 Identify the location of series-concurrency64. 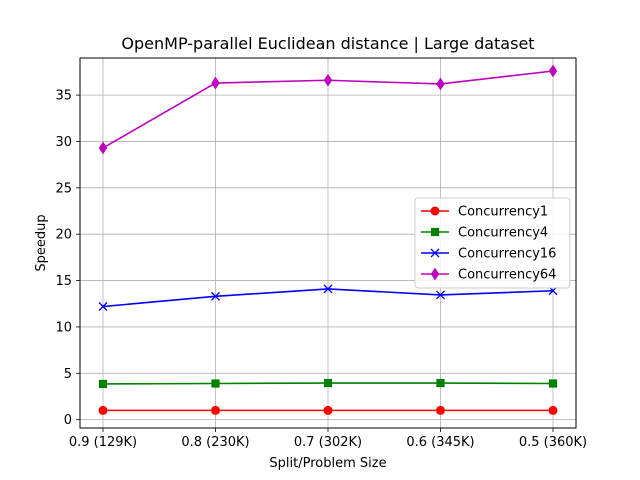
(328, 109).